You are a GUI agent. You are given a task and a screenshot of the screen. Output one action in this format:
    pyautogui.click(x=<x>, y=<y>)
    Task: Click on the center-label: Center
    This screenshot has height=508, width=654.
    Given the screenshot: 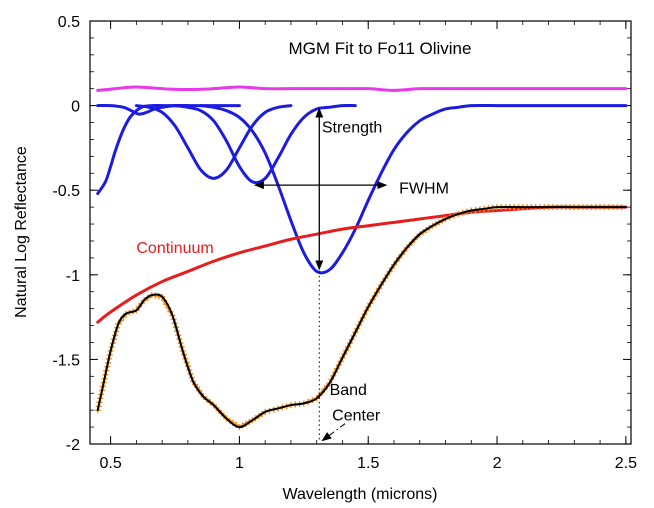 What is the action you would take?
    pyautogui.click(x=356, y=415)
    